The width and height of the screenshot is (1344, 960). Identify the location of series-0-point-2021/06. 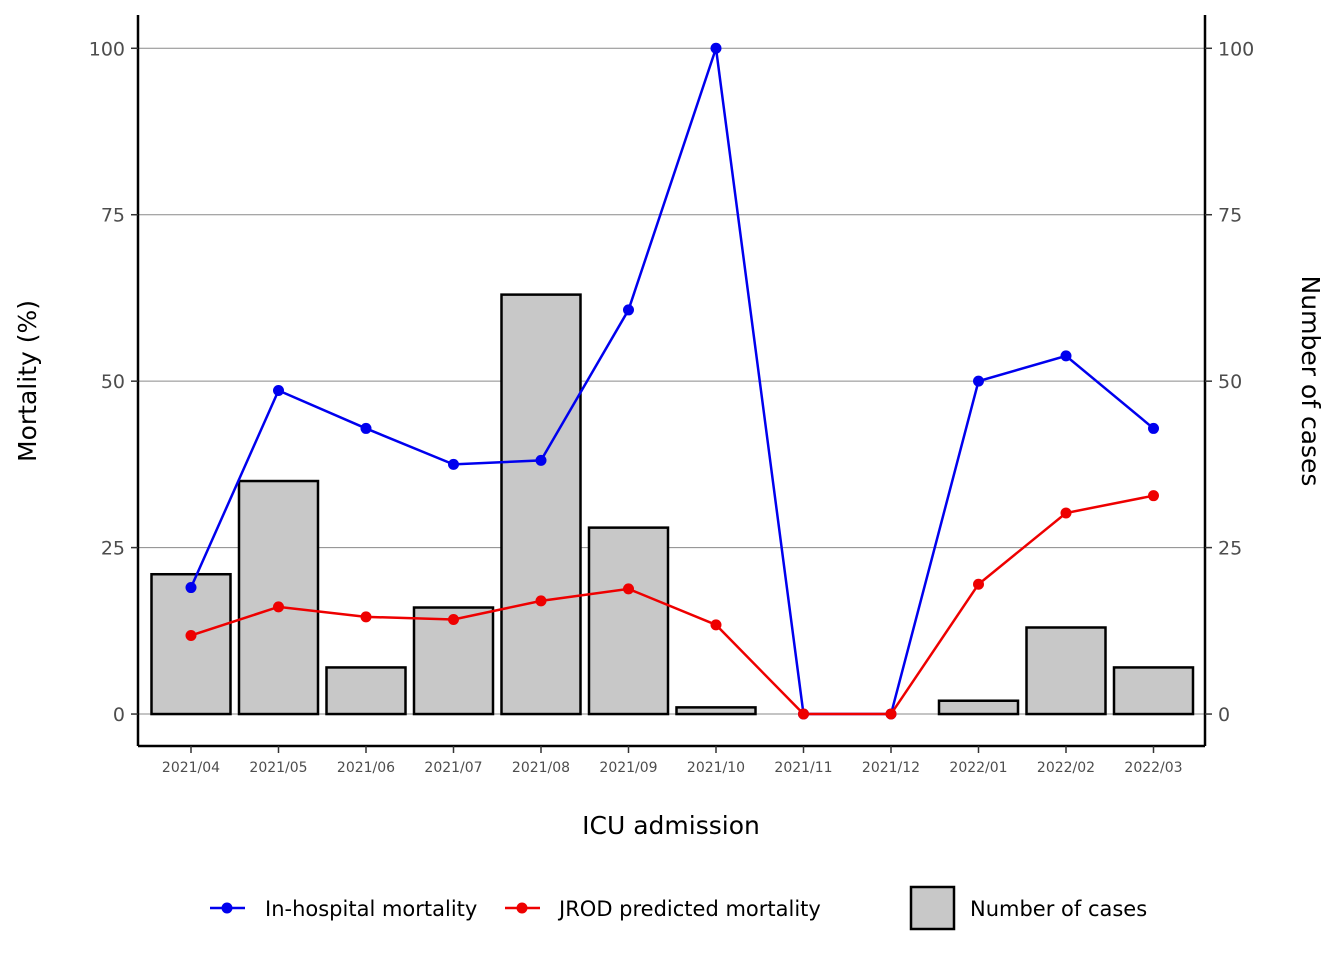
(366, 428).